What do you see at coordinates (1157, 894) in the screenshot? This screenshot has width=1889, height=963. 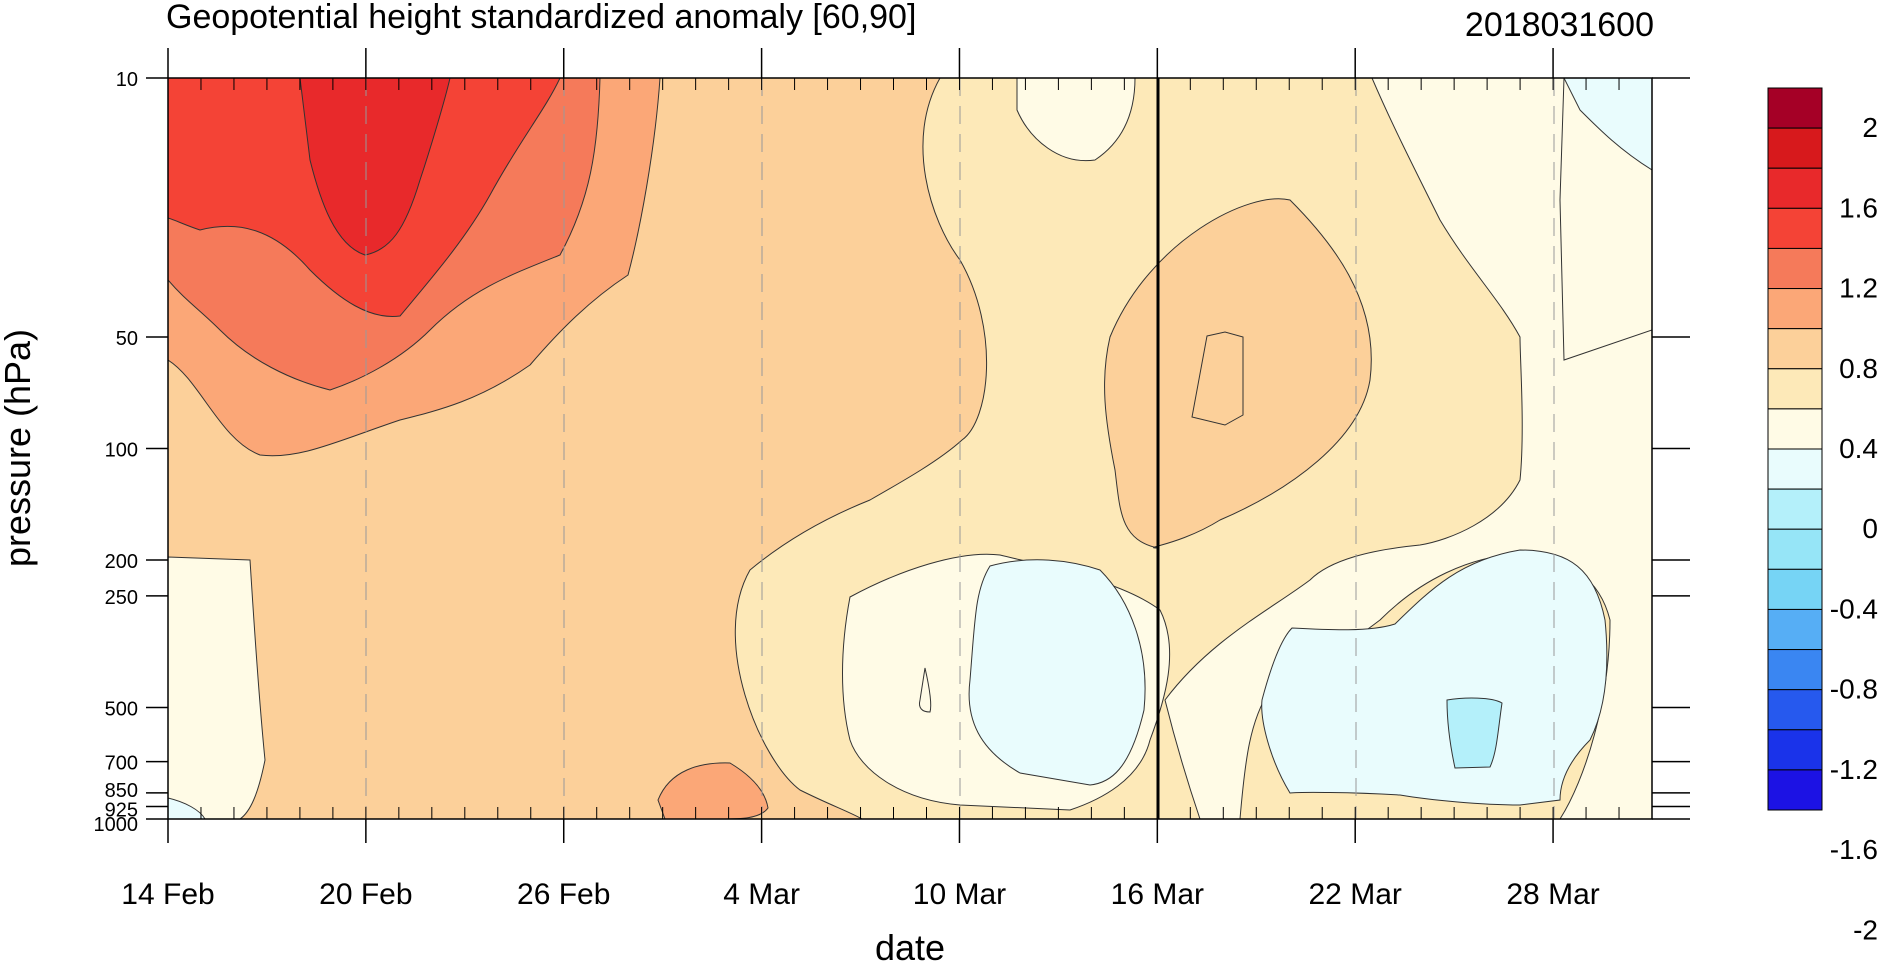 I see `x-tick-label: 16 Mar` at bounding box center [1157, 894].